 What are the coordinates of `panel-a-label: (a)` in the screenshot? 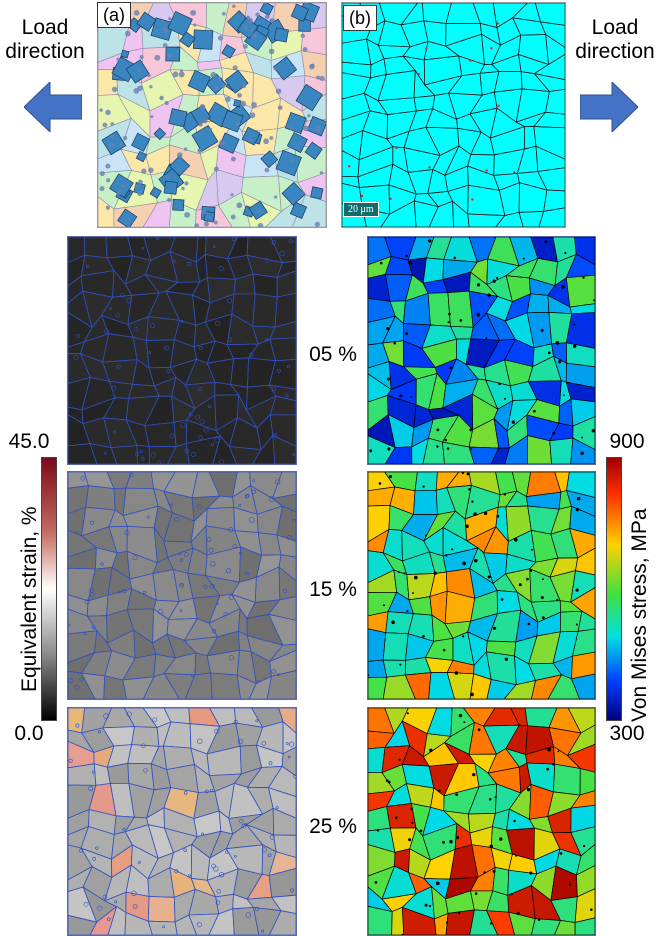 It's located at (114, 15).